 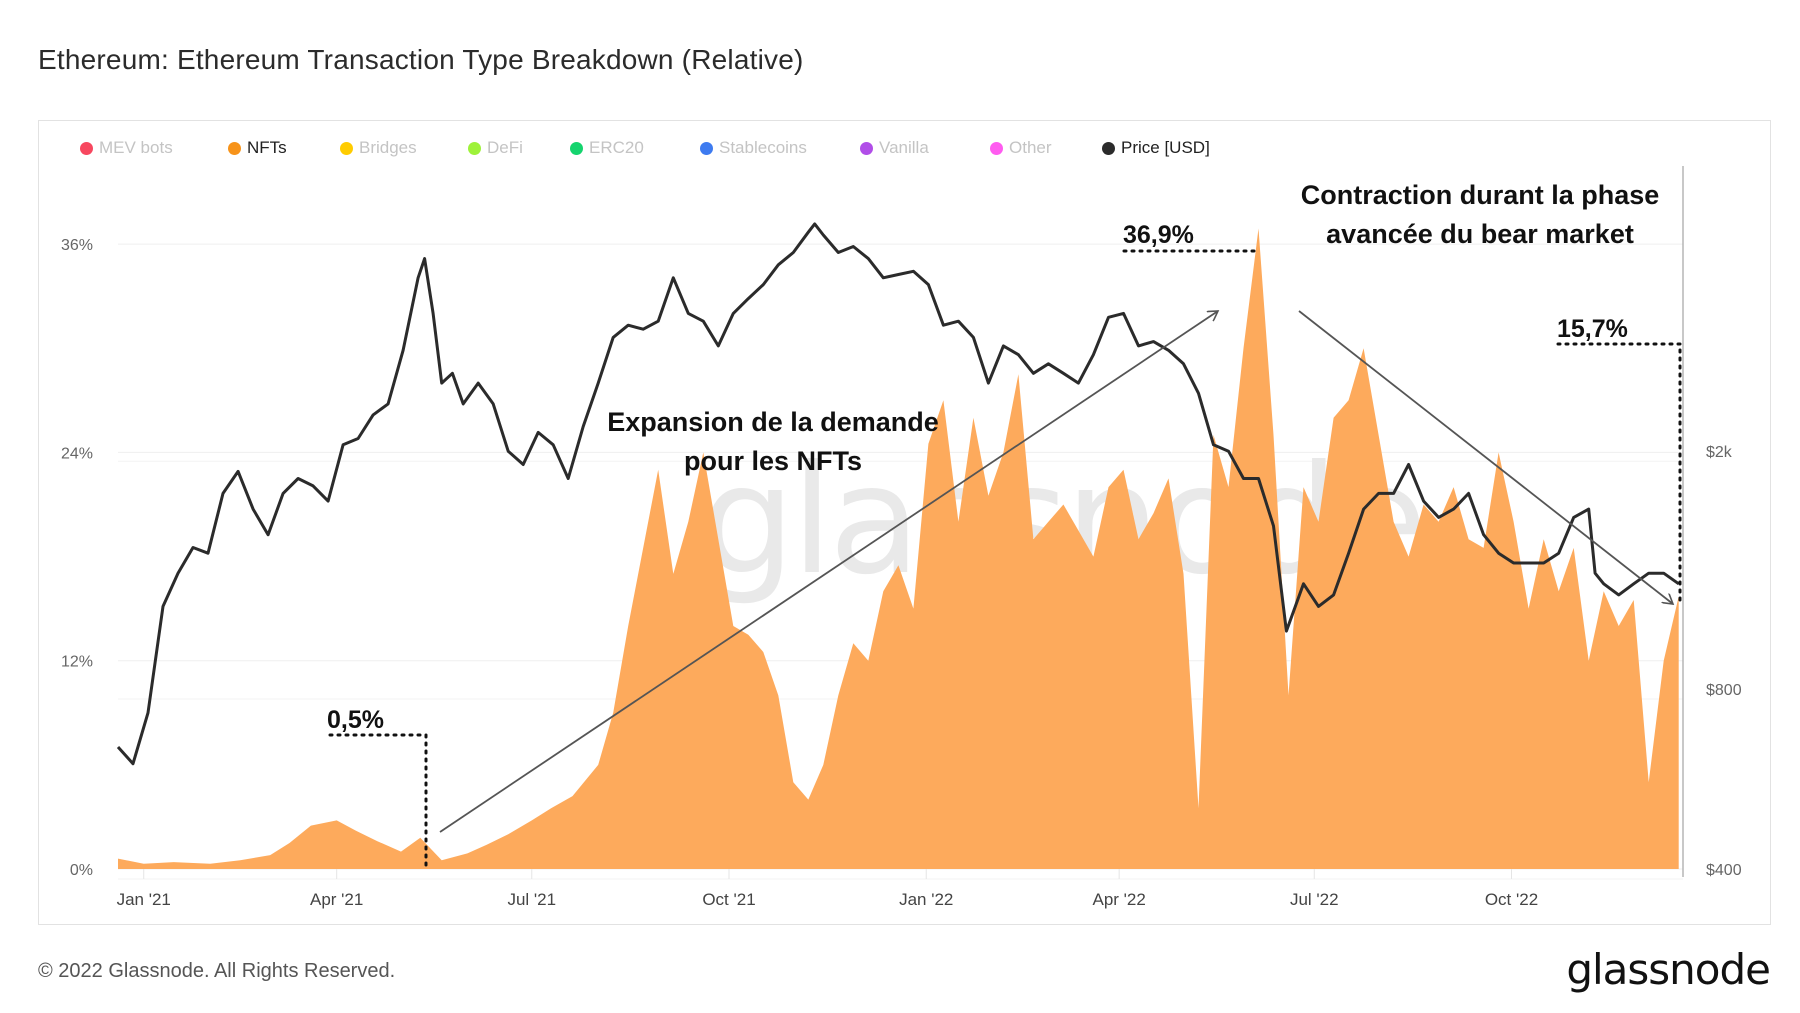 What do you see at coordinates (1118, 899) in the screenshot?
I see `x-tick-label: Apr '22` at bounding box center [1118, 899].